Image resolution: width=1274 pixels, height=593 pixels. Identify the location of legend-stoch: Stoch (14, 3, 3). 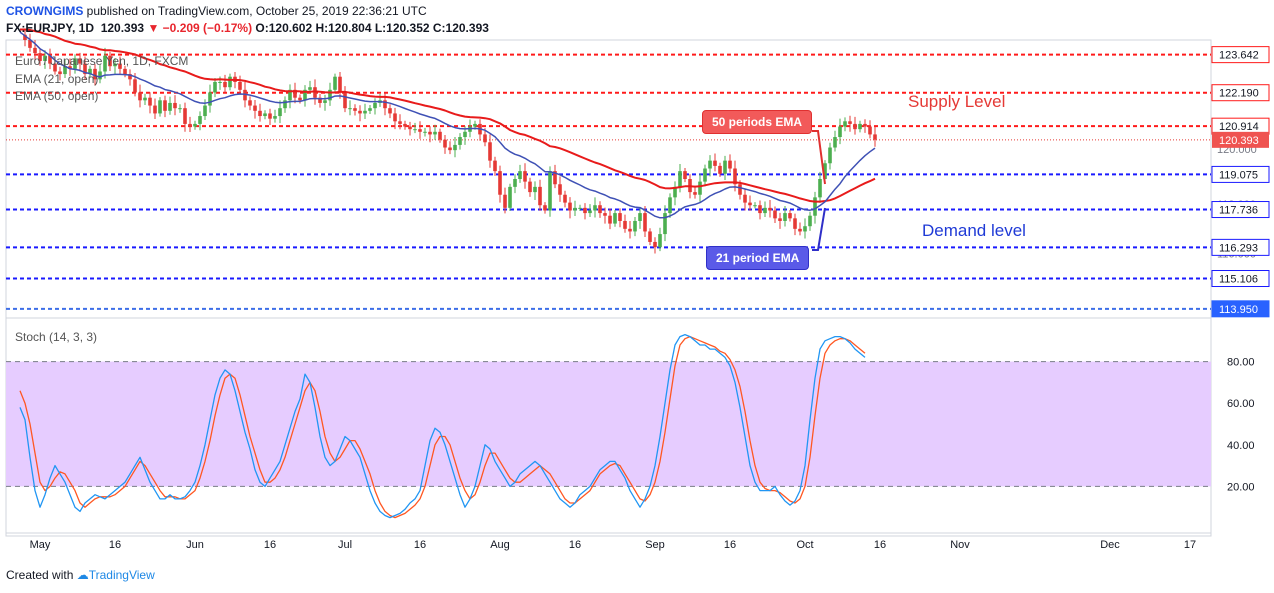
(56, 337).